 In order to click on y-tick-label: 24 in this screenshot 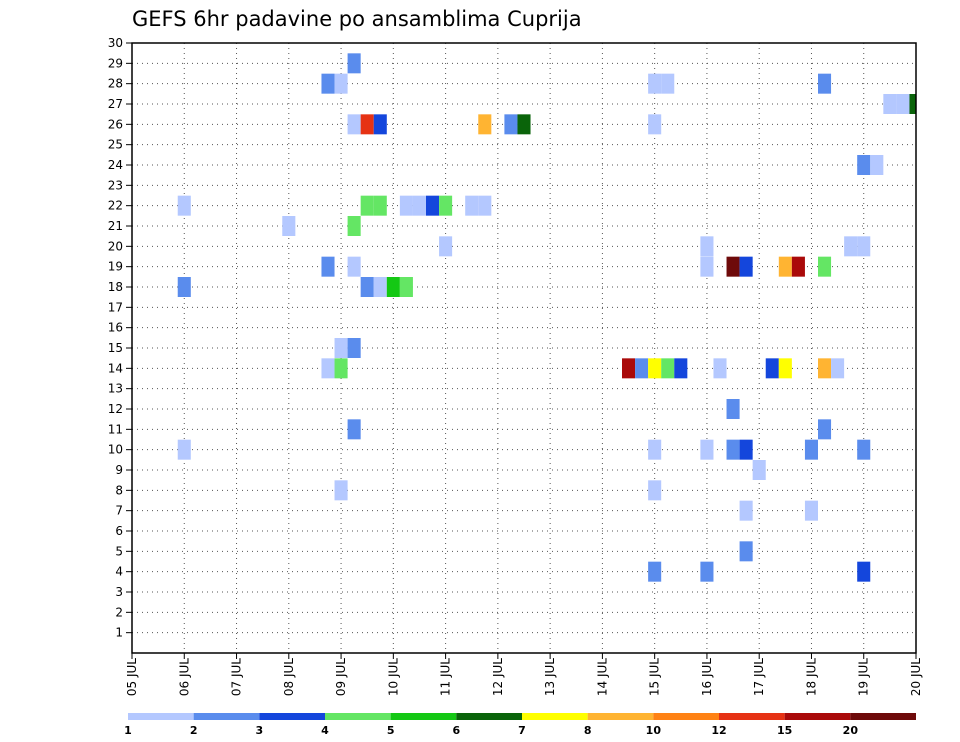, I will do `click(115, 165)`.